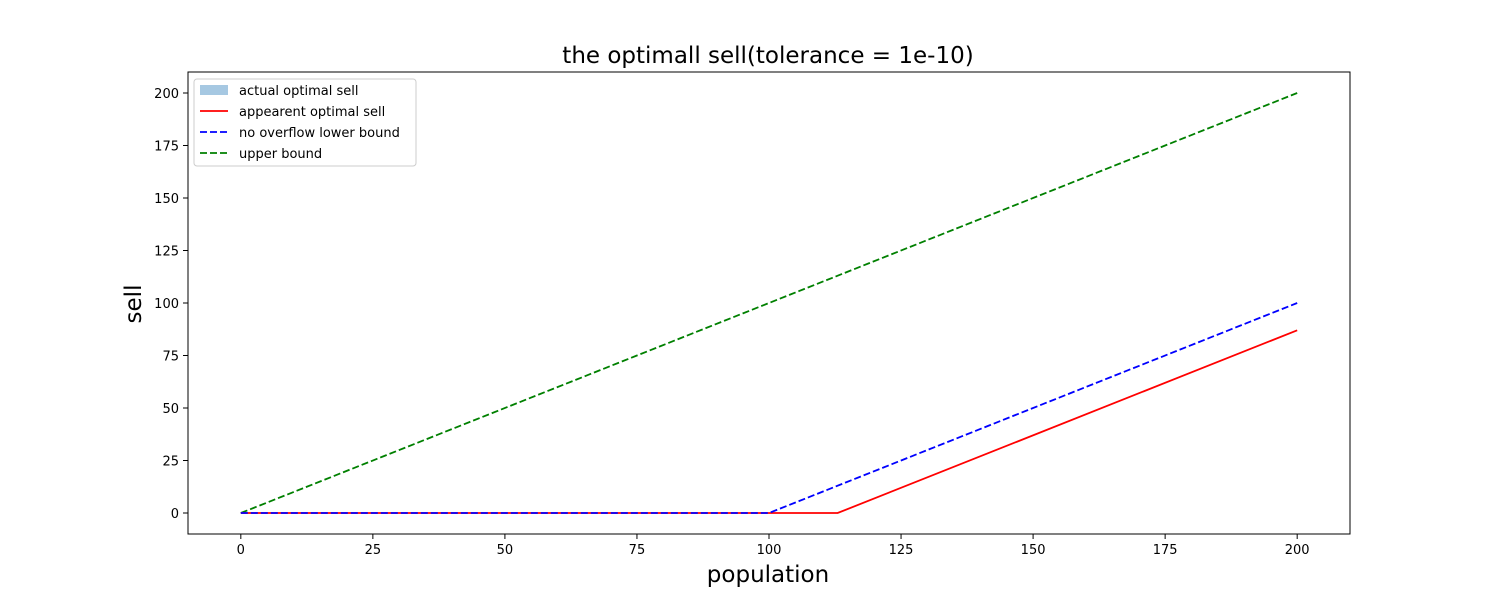  I want to click on legend-label-actual-optimal-sell: actual optimal sell, so click(298, 91).